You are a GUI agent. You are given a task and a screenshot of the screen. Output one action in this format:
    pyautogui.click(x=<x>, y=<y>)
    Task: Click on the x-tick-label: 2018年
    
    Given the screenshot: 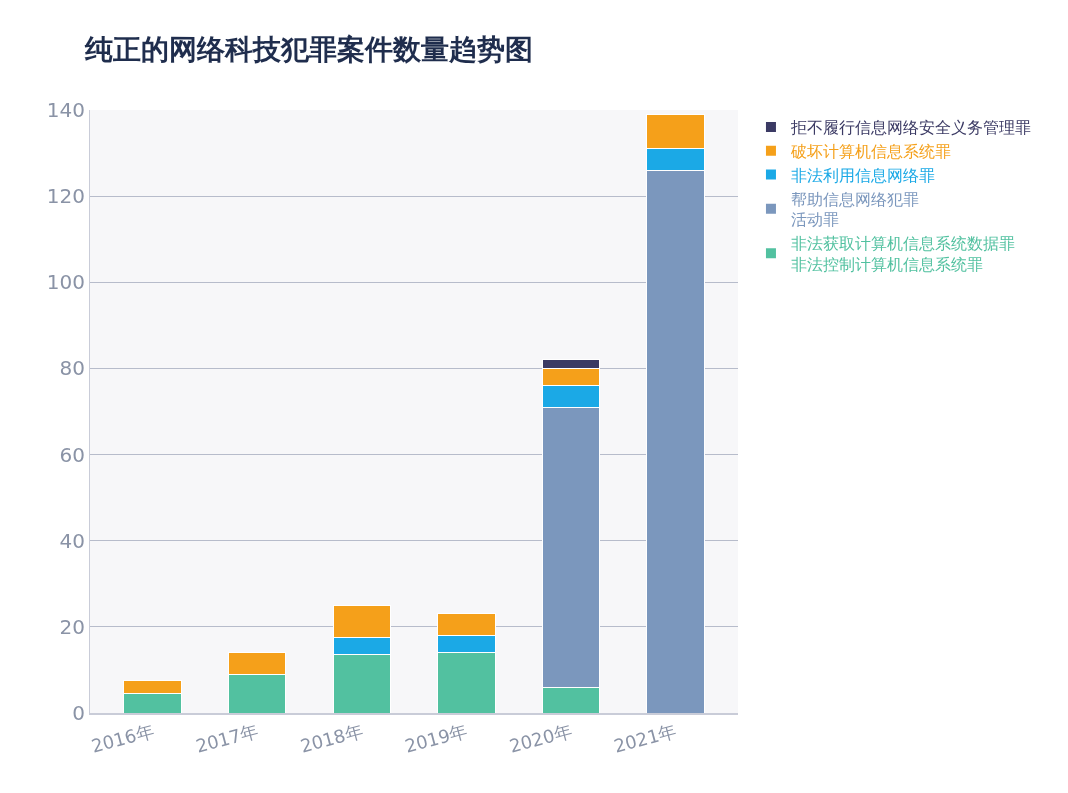 What is the action you would take?
    pyautogui.click(x=332, y=738)
    